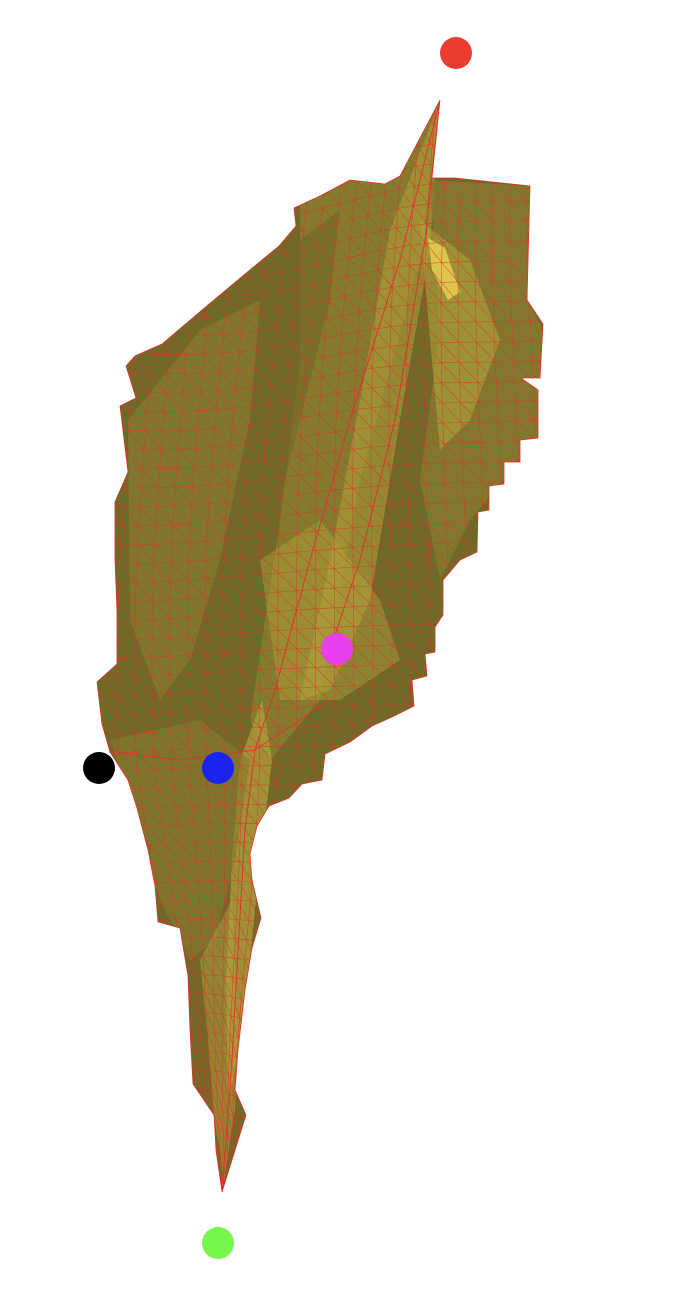 This screenshot has height=1300, width=674. I want to click on black-marker, so click(99, 768).